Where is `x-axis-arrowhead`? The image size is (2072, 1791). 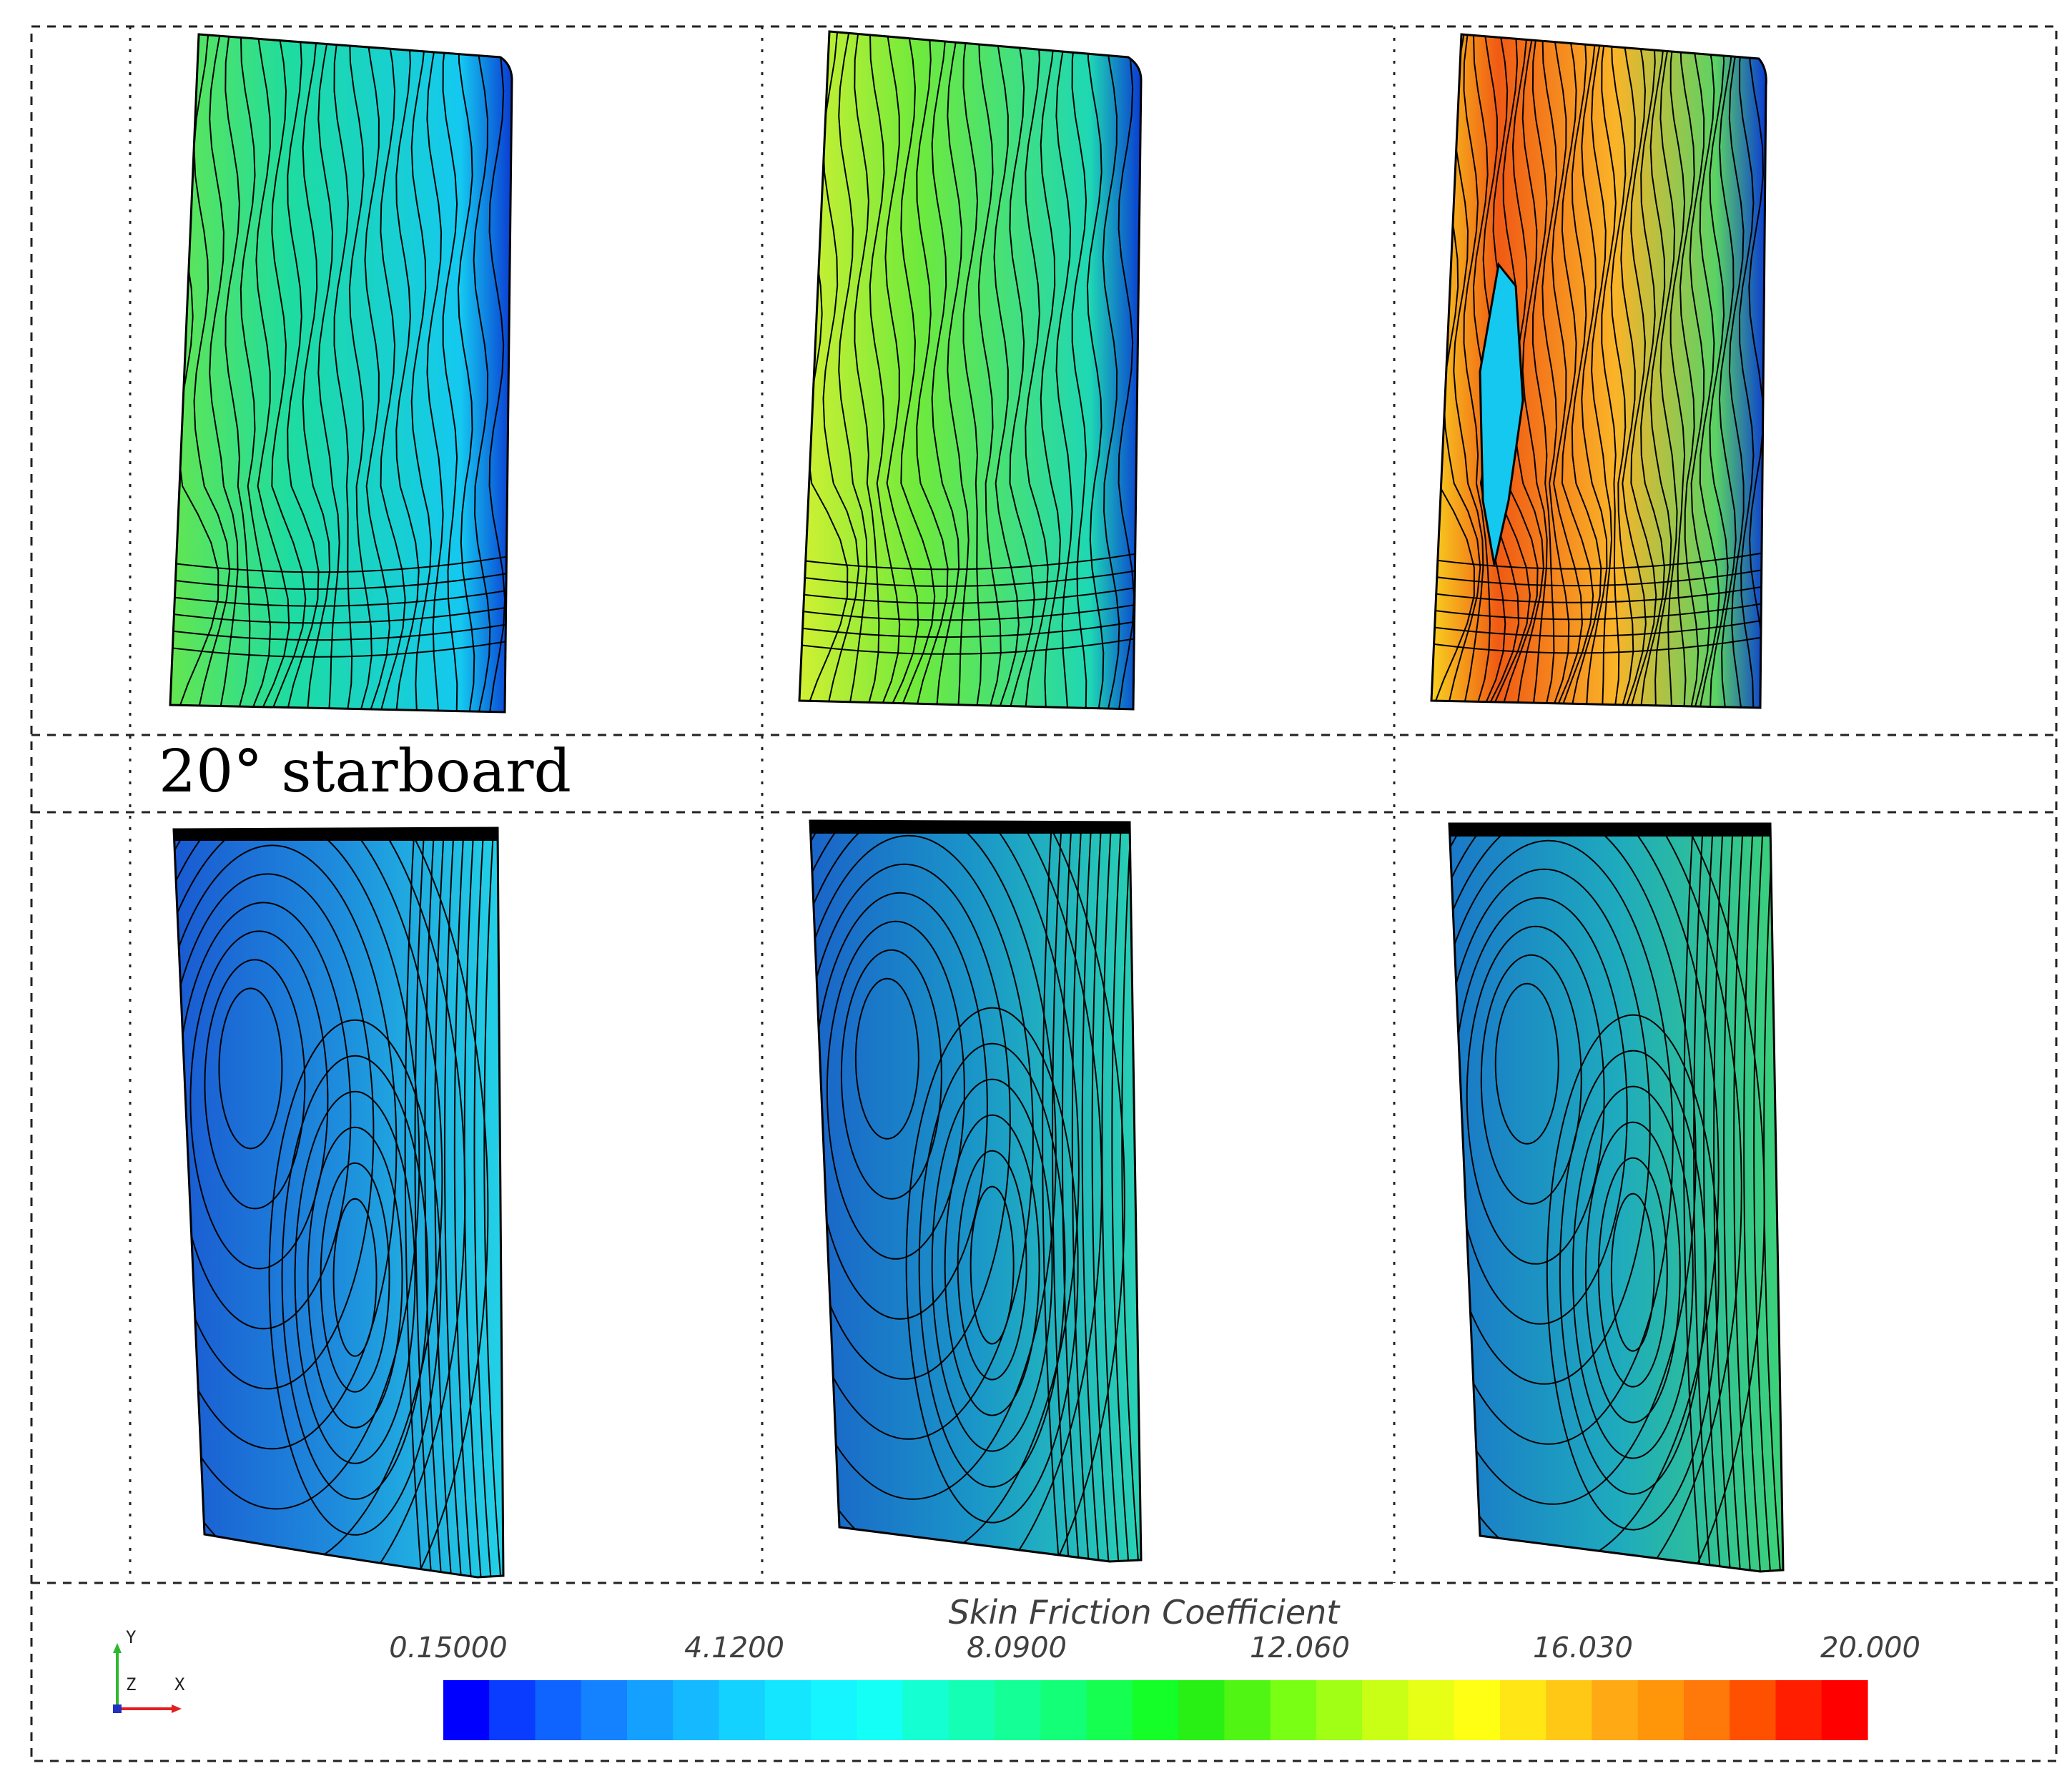
x-axis-arrowhead is located at coordinates (177, 1709).